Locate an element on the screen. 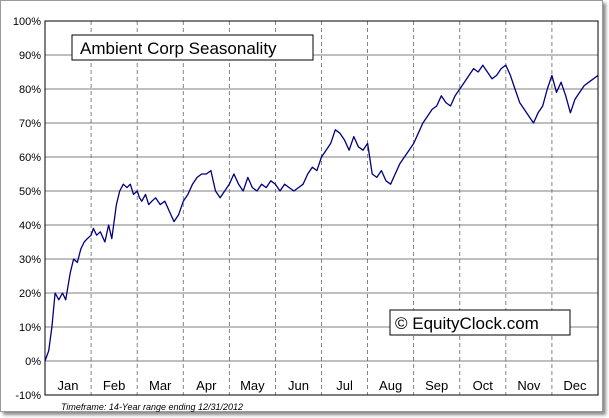 The height and width of the screenshot is (418, 609). y-tick-label: 30% is located at coordinates (30, 260).